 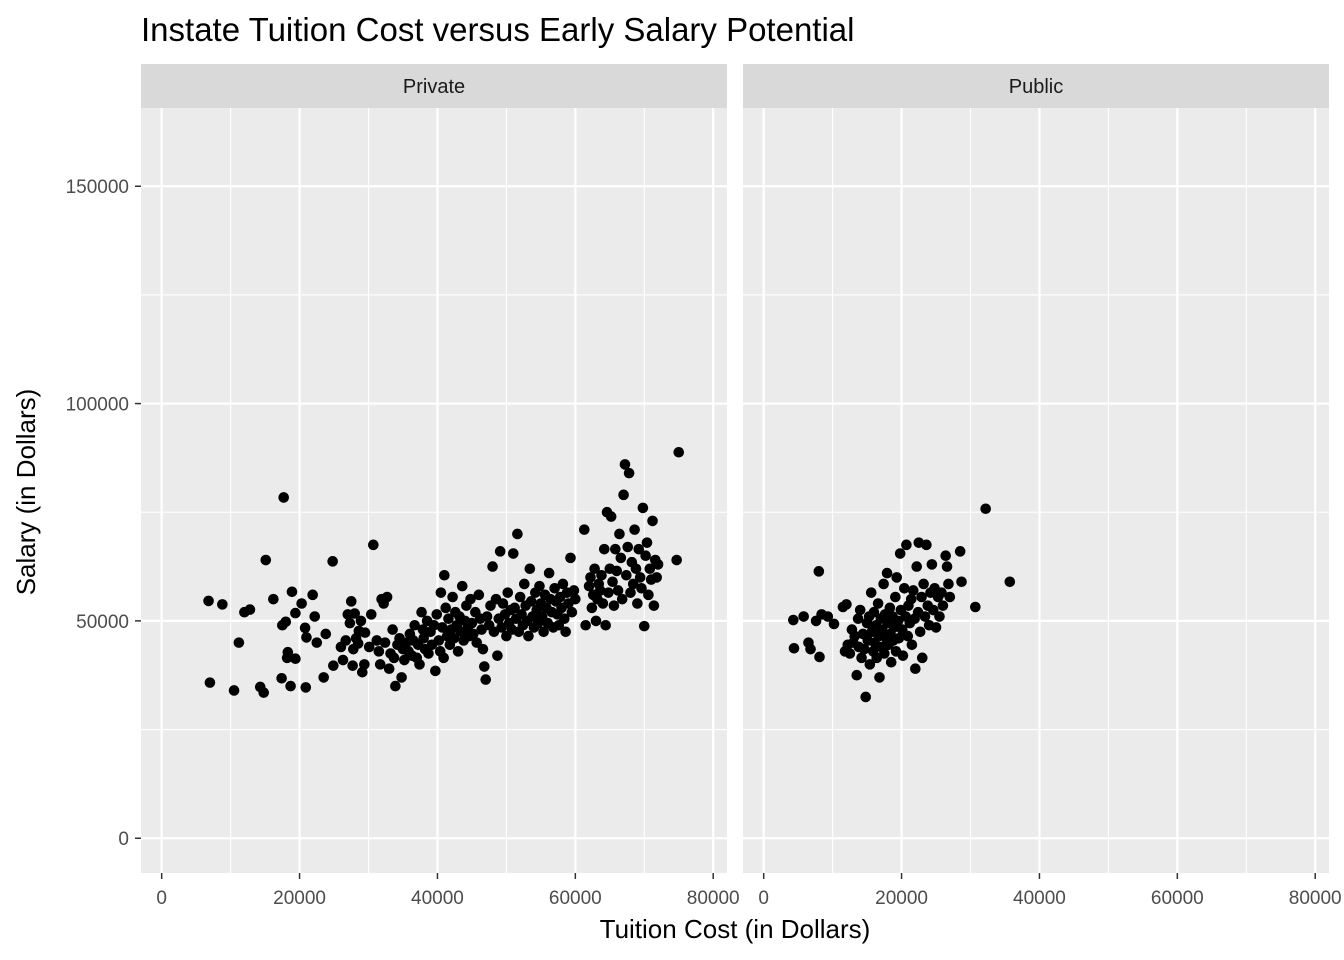 I want to click on y-tick-label: 0, so click(x=123, y=839).